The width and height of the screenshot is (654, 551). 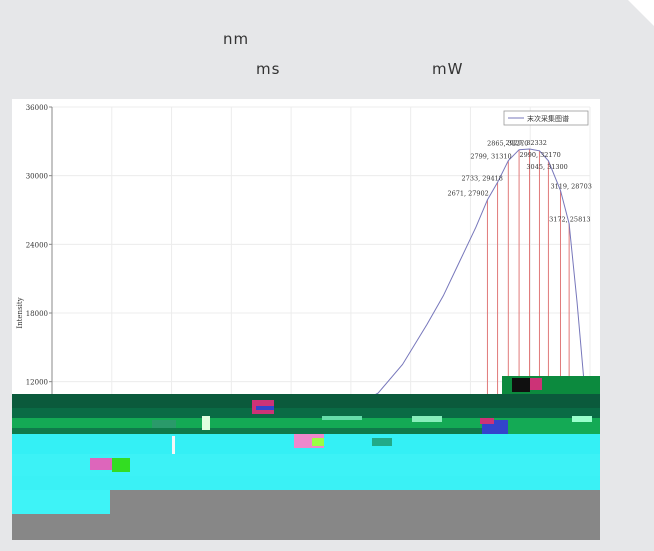 I want to click on wavelength-unit-label: nm, so click(x=236, y=39).